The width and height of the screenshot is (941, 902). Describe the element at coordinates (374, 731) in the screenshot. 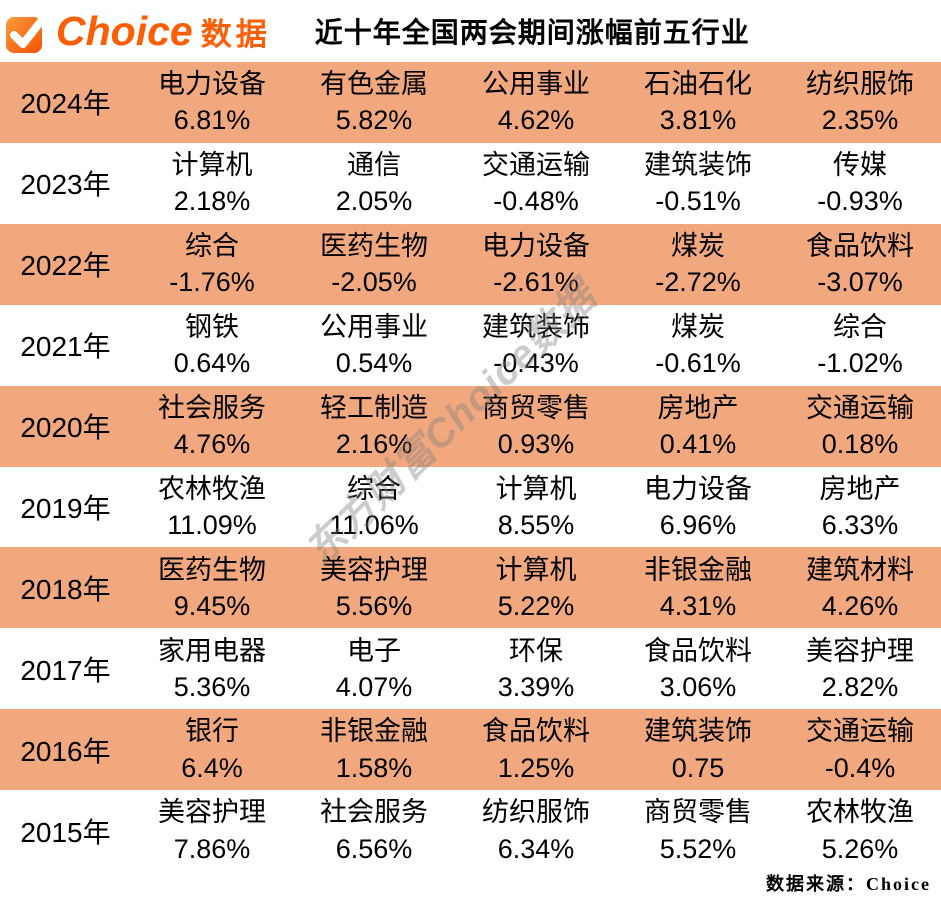

I see `industry-name: 非银金融` at that location.